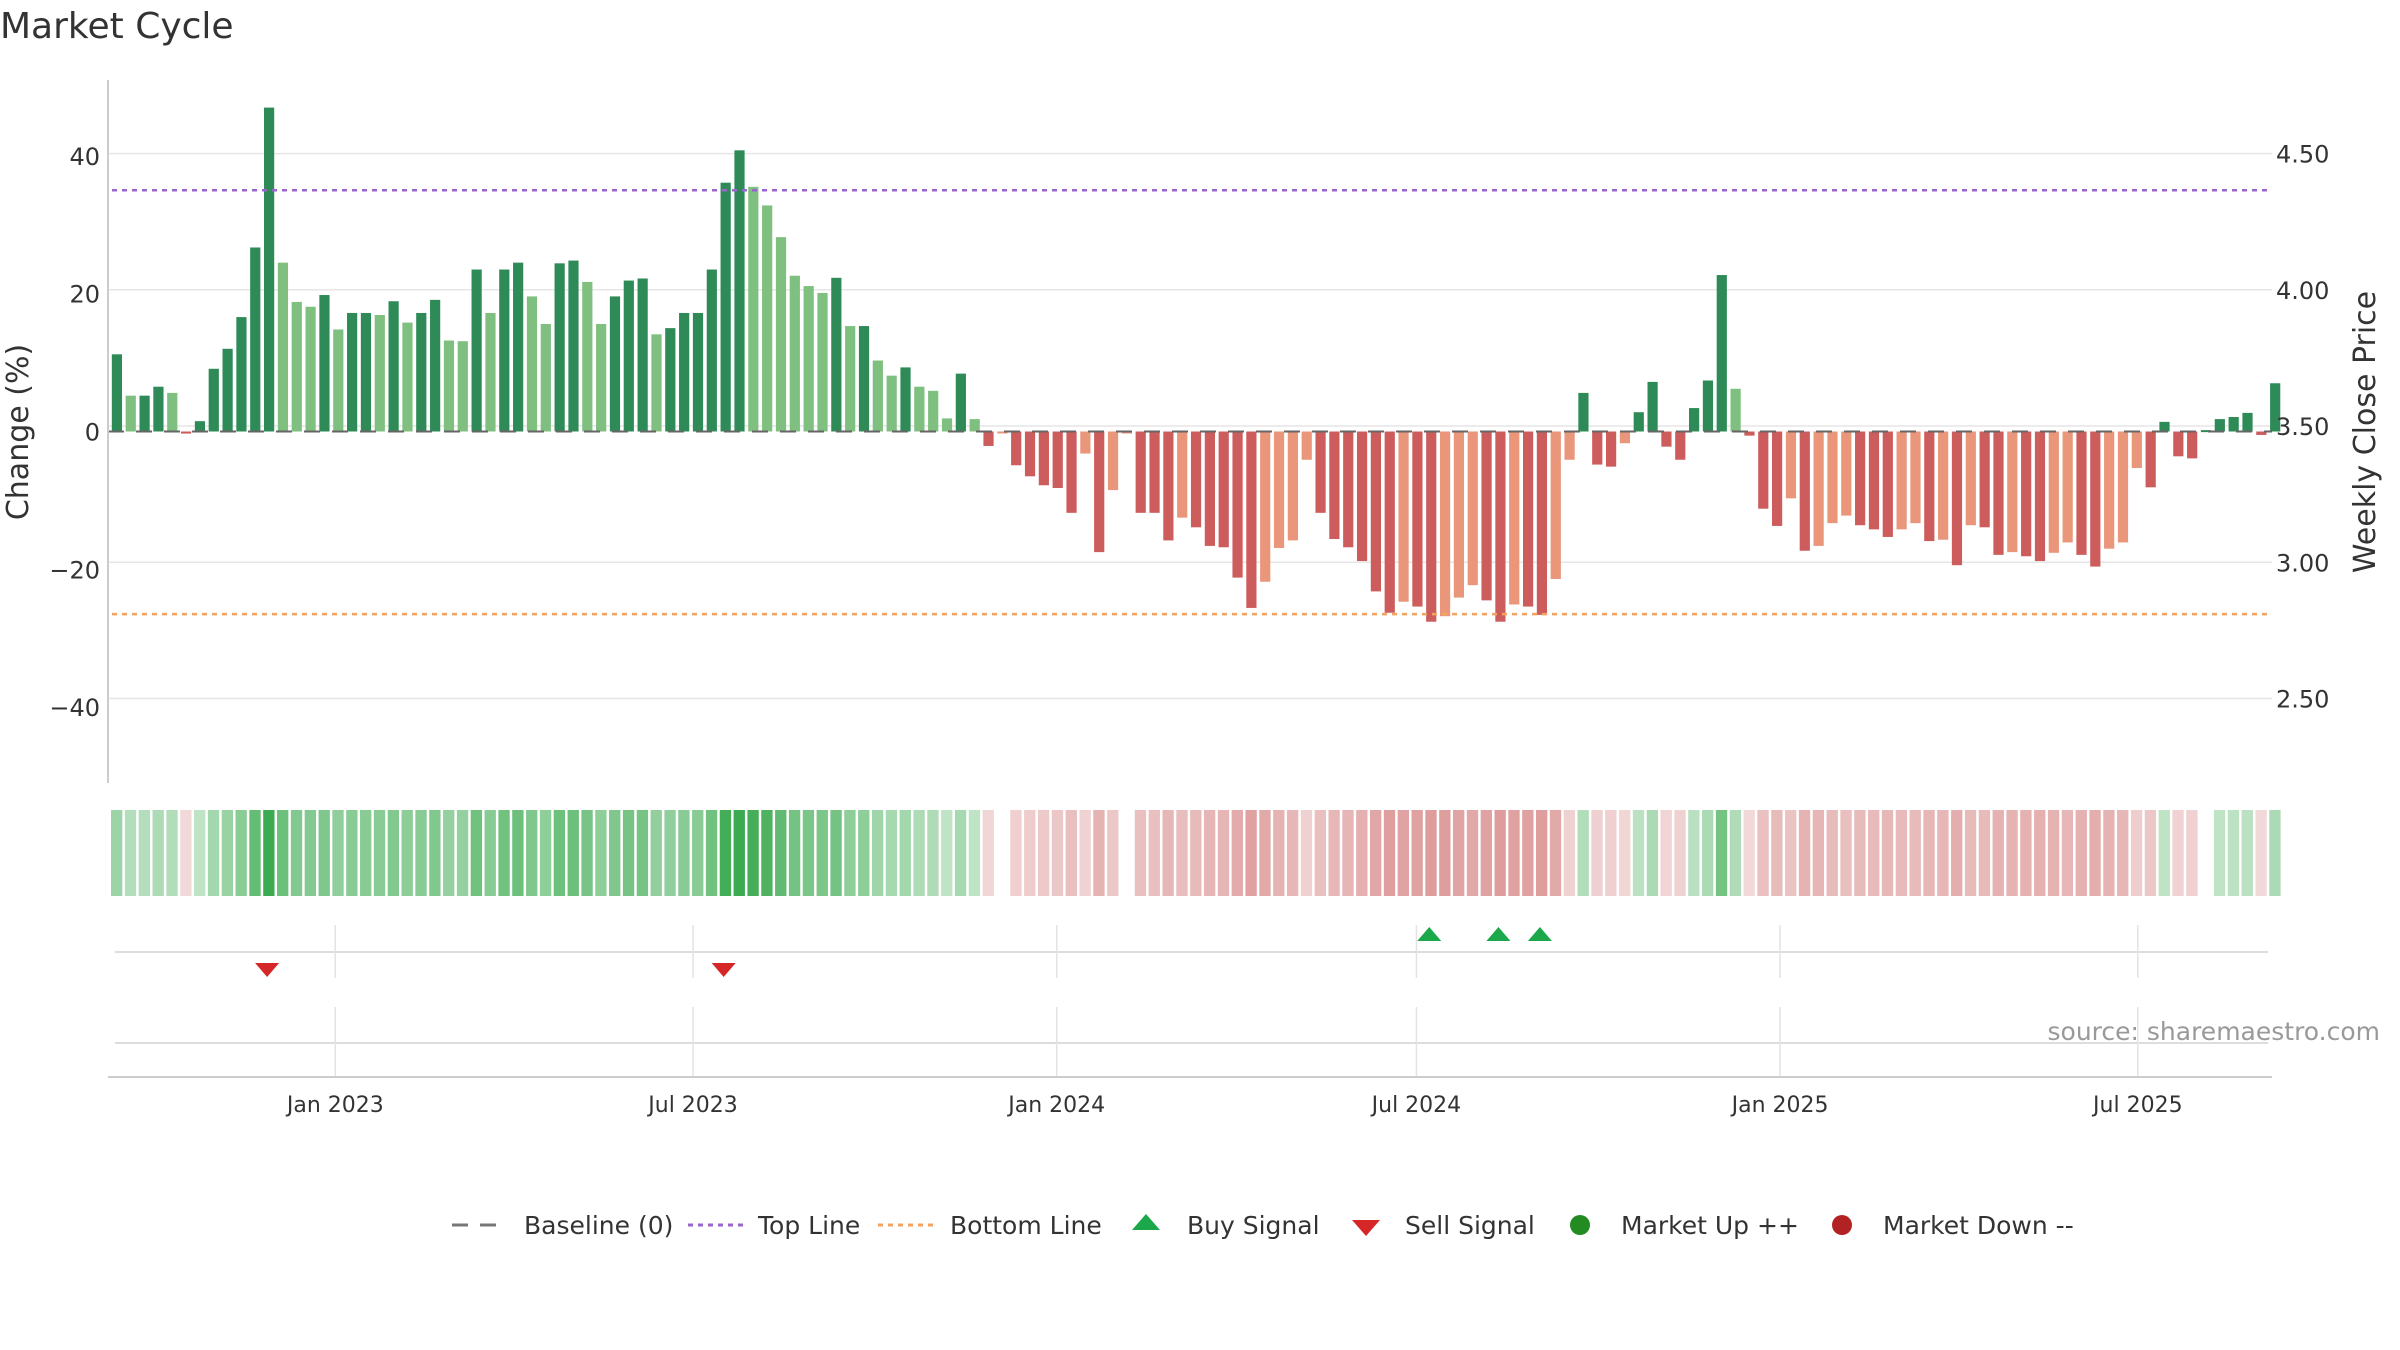  What do you see at coordinates (1196, 853) in the screenshot?
I see `cycle-heat-strip` at bounding box center [1196, 853].